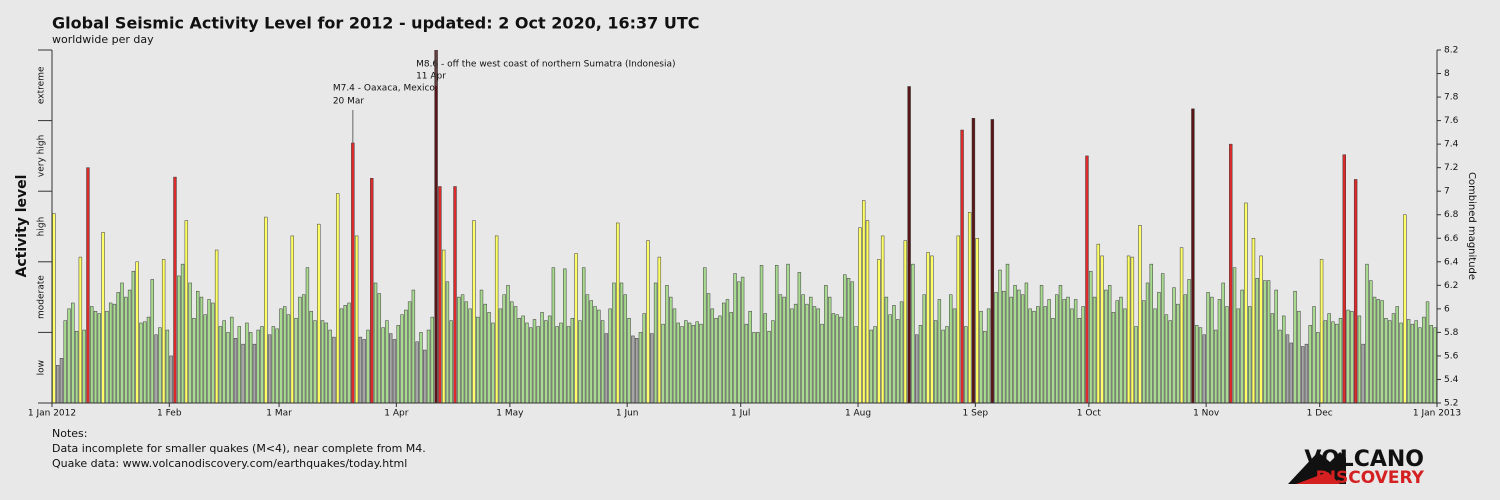 This screenshot has width=1500, height=500. I want to click on y2-tick-label: 8.2, so click(1451, 51).